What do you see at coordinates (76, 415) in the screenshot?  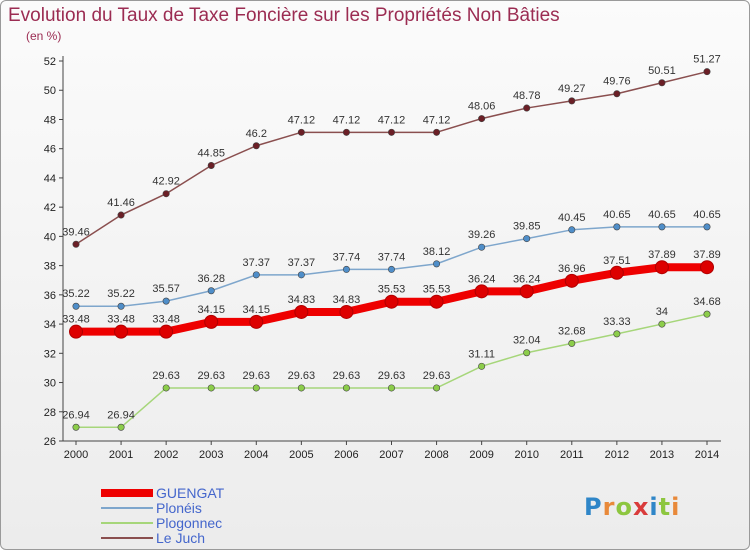 I see `data-label-plogonnec: 26.94` at bounding box center [76, 415].